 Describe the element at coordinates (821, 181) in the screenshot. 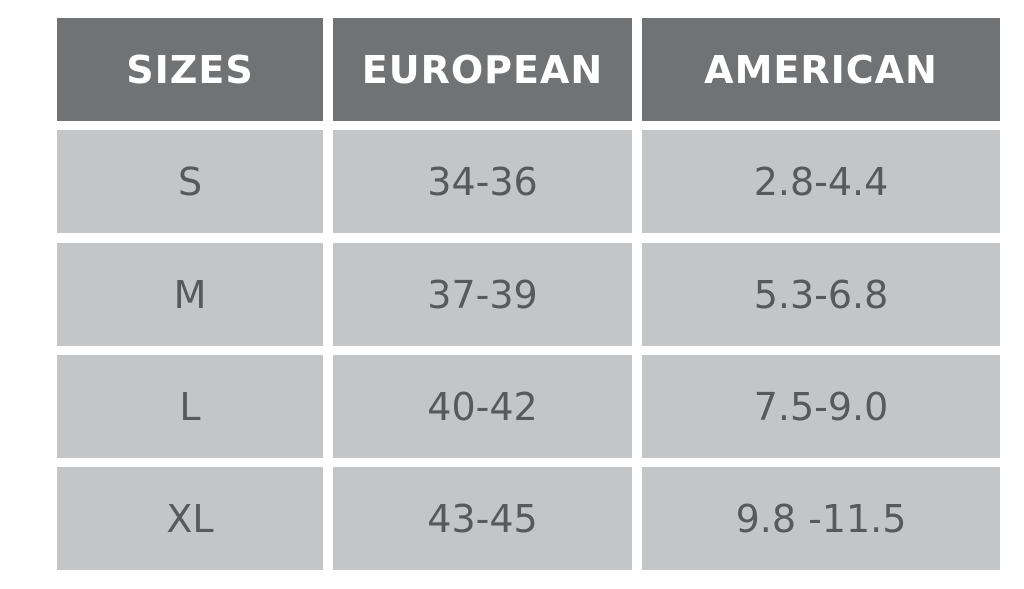

I see `table-cell: 2.8-4.4` at that location.